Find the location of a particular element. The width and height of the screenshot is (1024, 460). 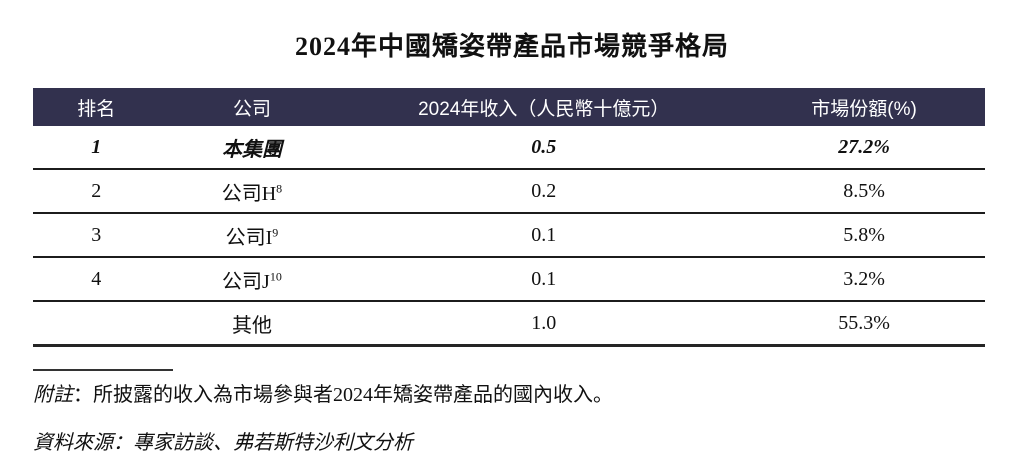

table-row: 1 本集團 0.5 27.2% is located at coordinates (509, 148).